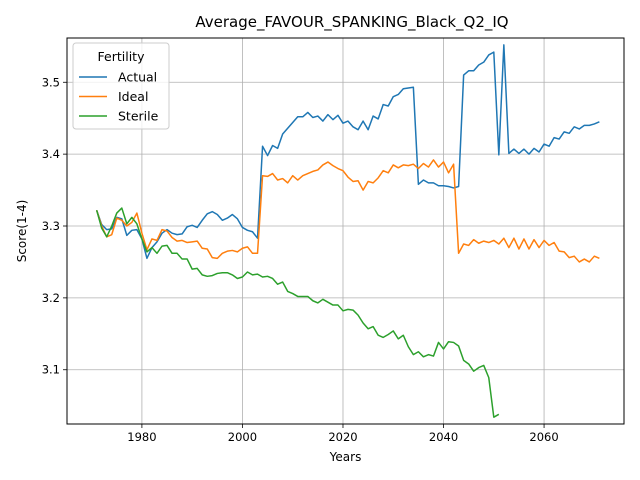 This screenshot has height=480, width=640. What do you see at coordinates (138, 116) in the screenshot?
I see `legend-label-sterile: Sterile` at bounding box center [138, 116].